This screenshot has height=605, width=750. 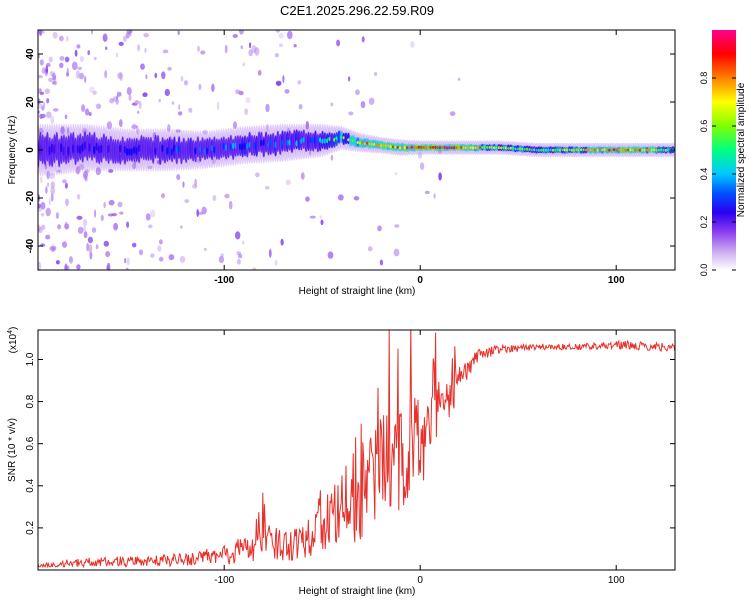 I want to click on colorbar-tick-label: 0.0, so click(x=704, y=270).